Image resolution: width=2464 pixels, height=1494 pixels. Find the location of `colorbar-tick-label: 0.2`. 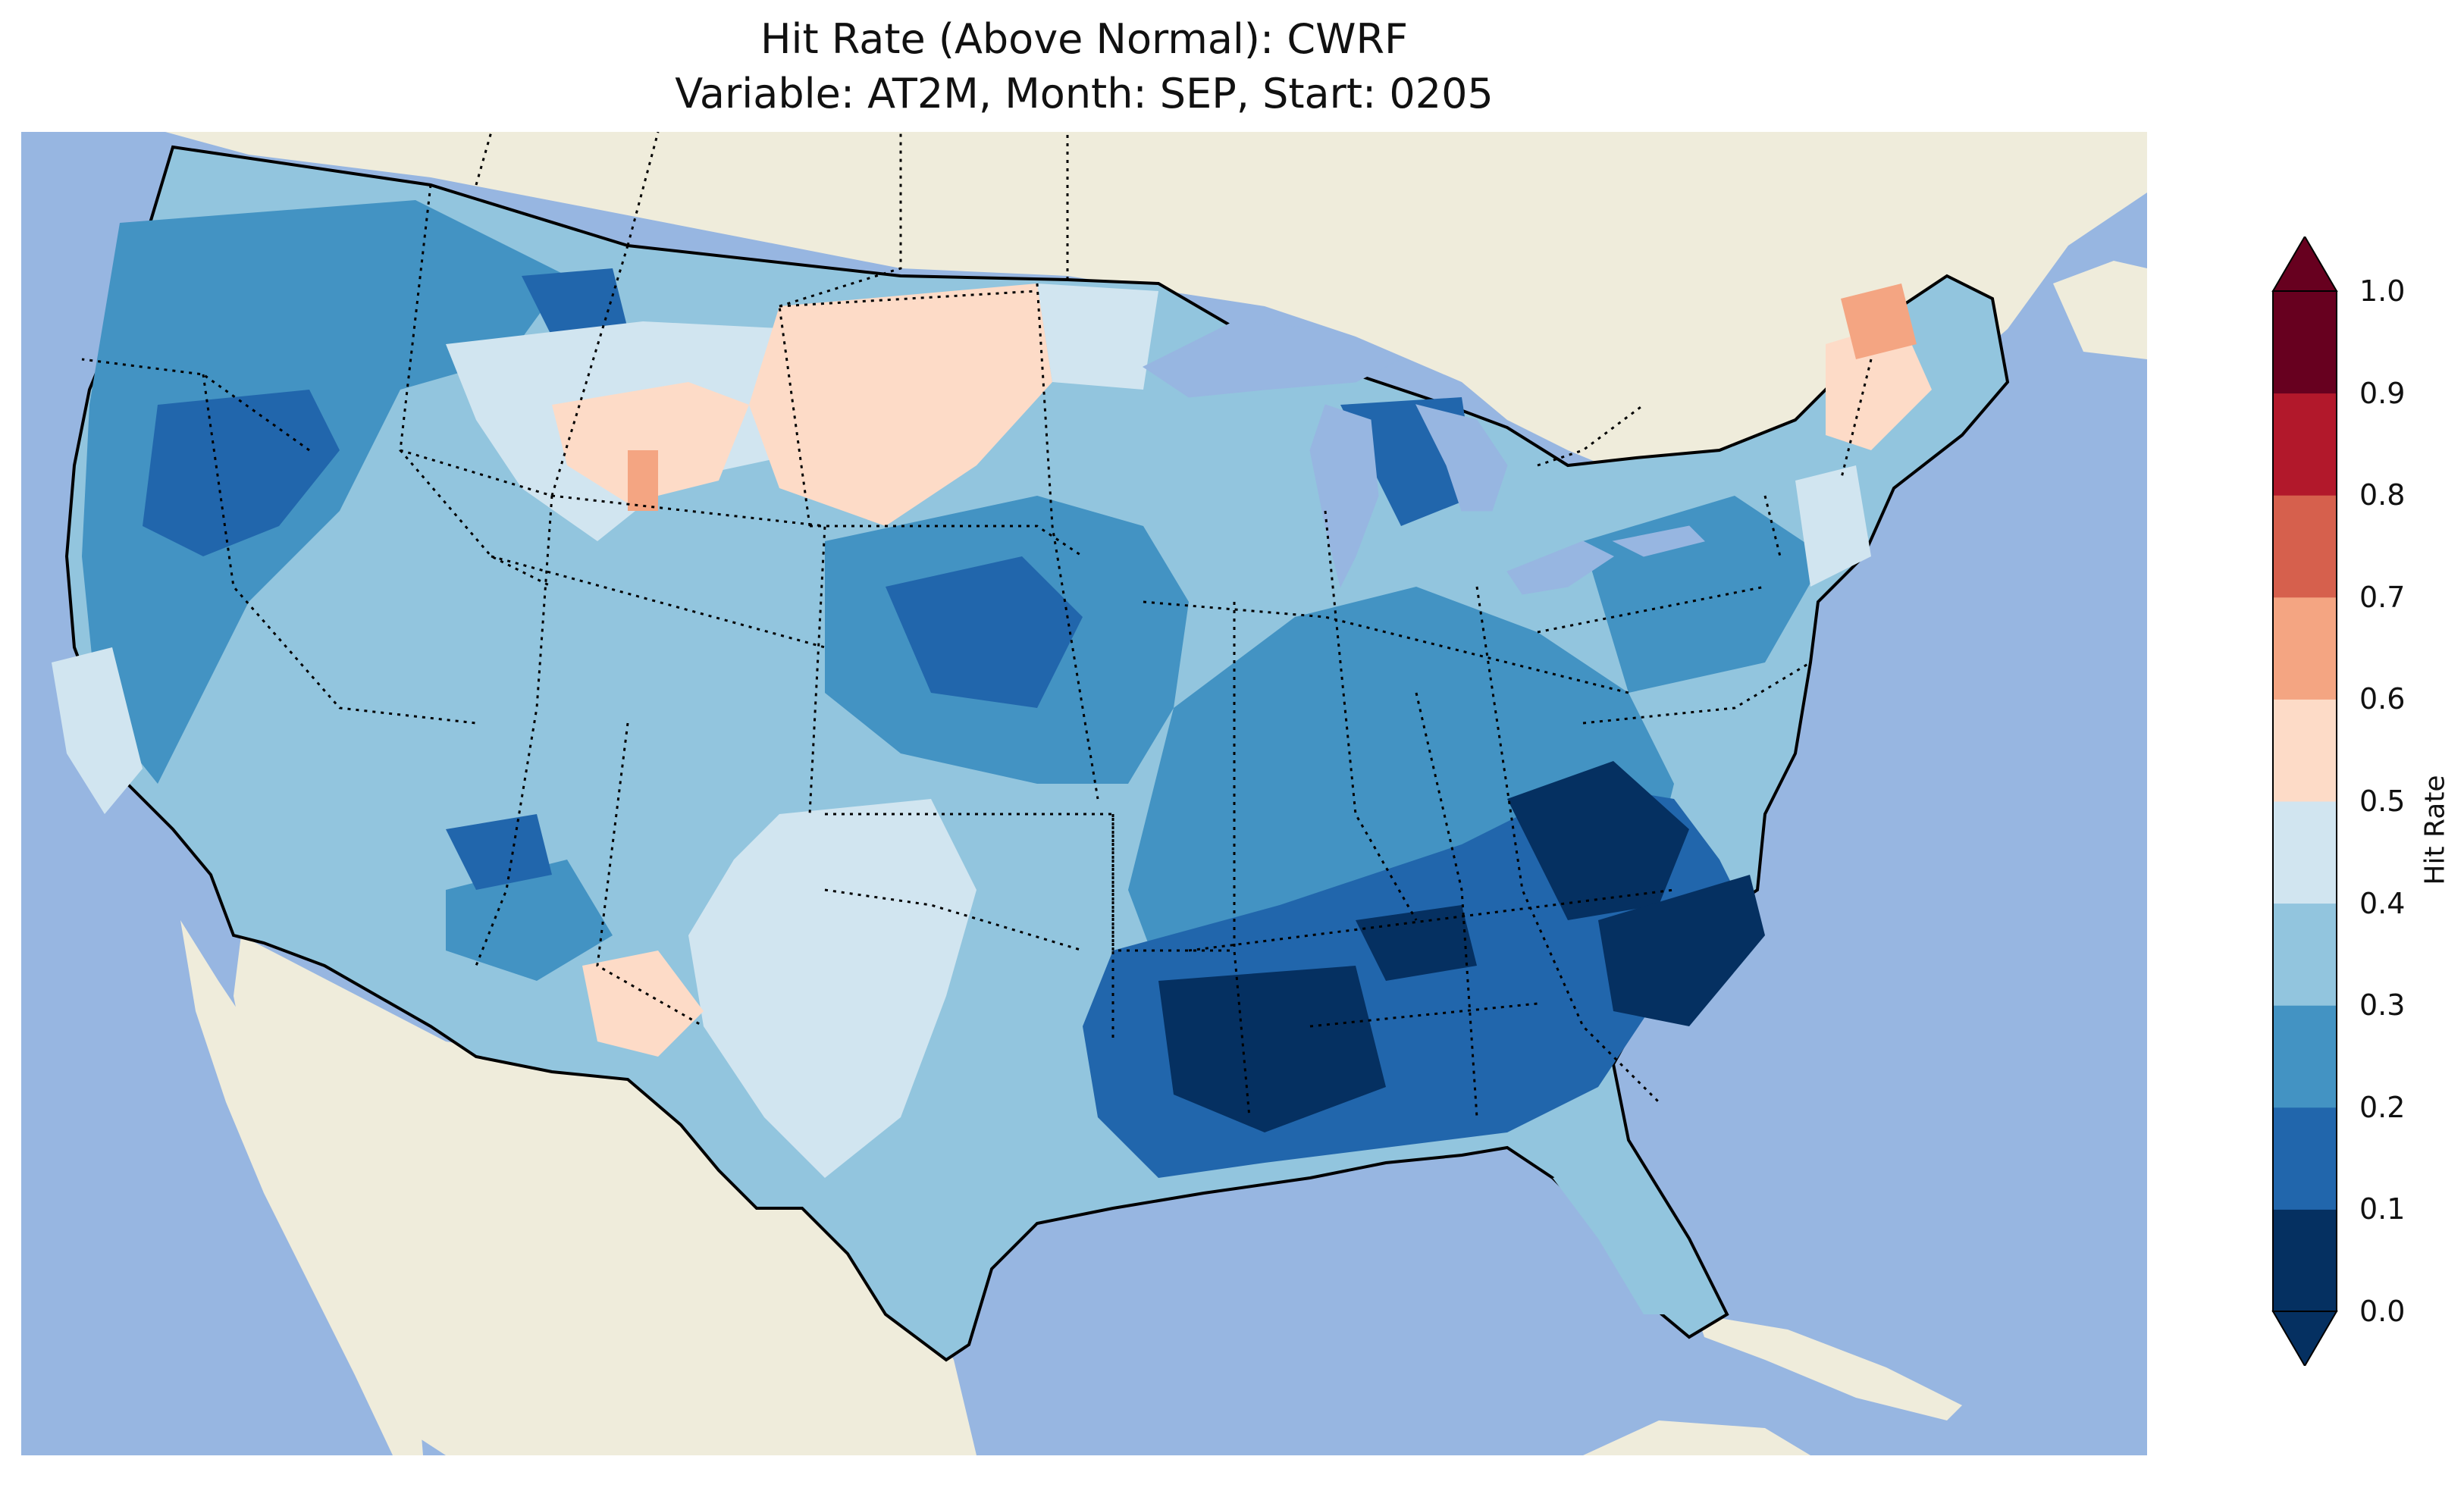

colorbar-tick-label: 0.2 is located at coordinates (2382, 1107).